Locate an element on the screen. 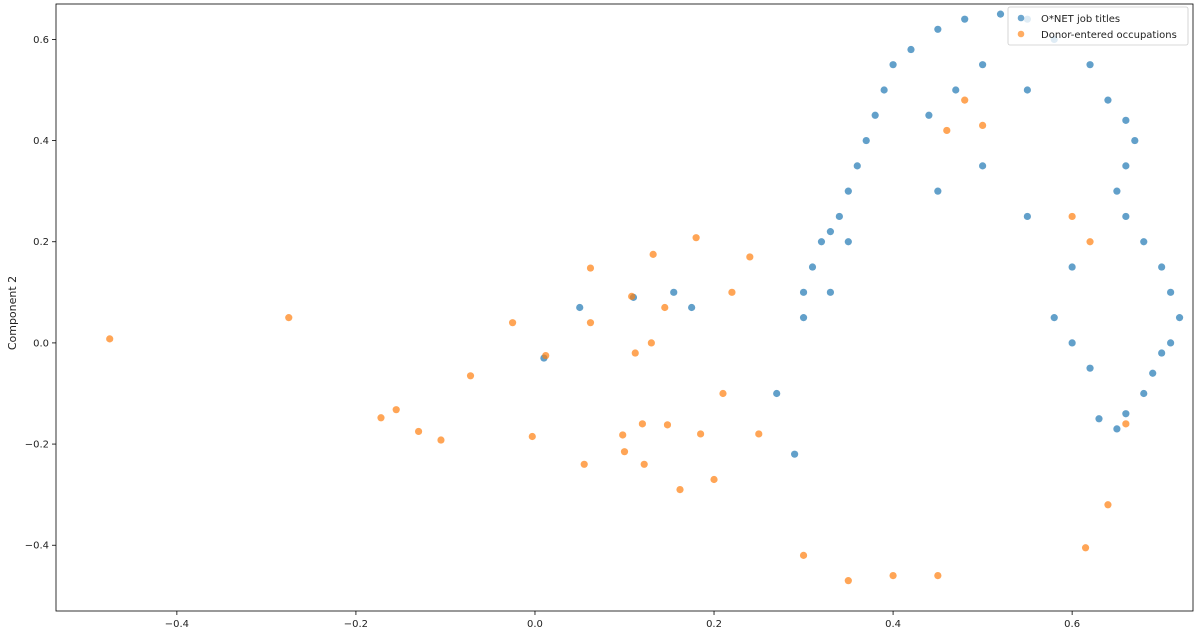  y-tick-label: 0.6 is located at coordinates (41, 40).